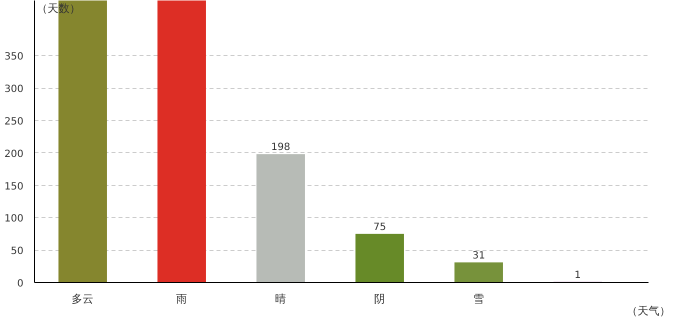 This screenshot has width=680, height=320. Describe the element at coordinates (182, 299) in the screenshot. I see `x-tick-label: 雨` at that location.